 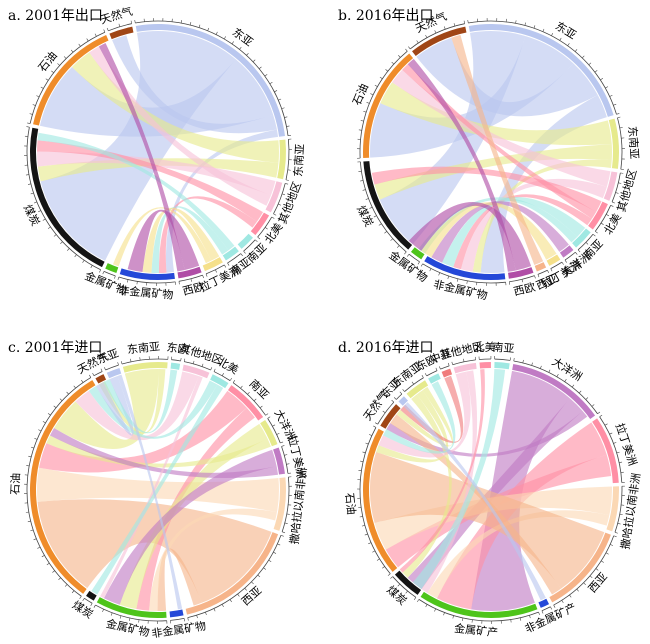 What do you see at coordinates (228, 366) in the screenshot?
I see `chord-node-label: 北美` at bounding box center [228, 366].